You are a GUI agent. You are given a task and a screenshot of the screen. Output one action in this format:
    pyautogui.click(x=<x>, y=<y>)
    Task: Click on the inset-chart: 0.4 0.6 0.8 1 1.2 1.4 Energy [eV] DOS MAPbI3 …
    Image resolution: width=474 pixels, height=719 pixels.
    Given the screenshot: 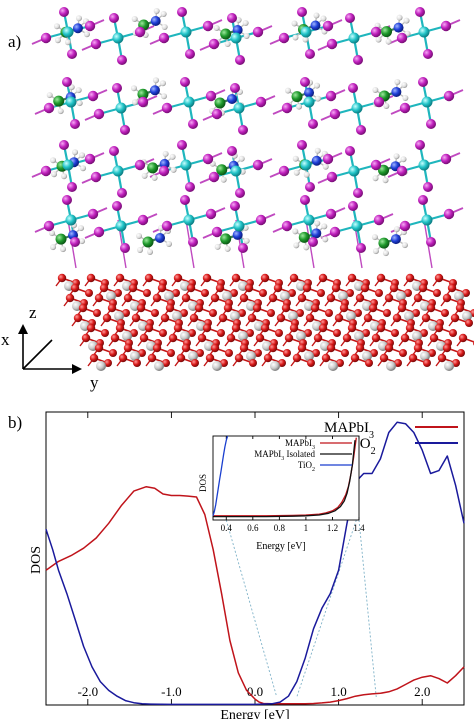 What is the action you would take?
    pyautogui.click(x=281, y=493)
    